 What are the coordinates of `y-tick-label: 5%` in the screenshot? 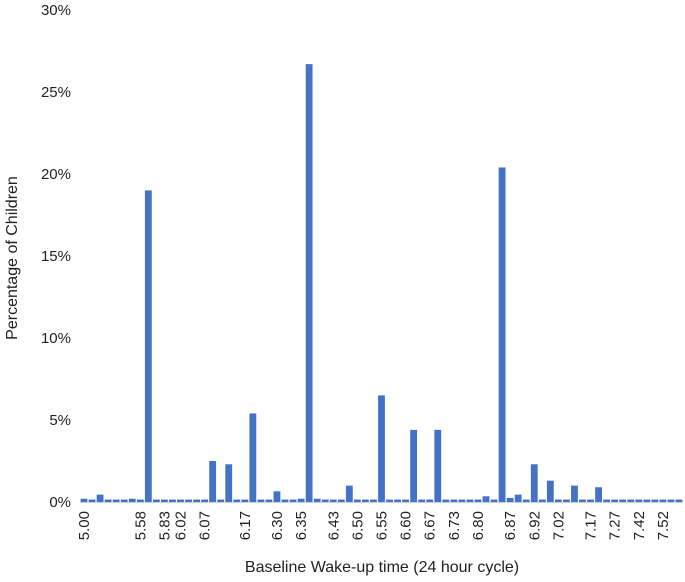 It's located at (60, 420).